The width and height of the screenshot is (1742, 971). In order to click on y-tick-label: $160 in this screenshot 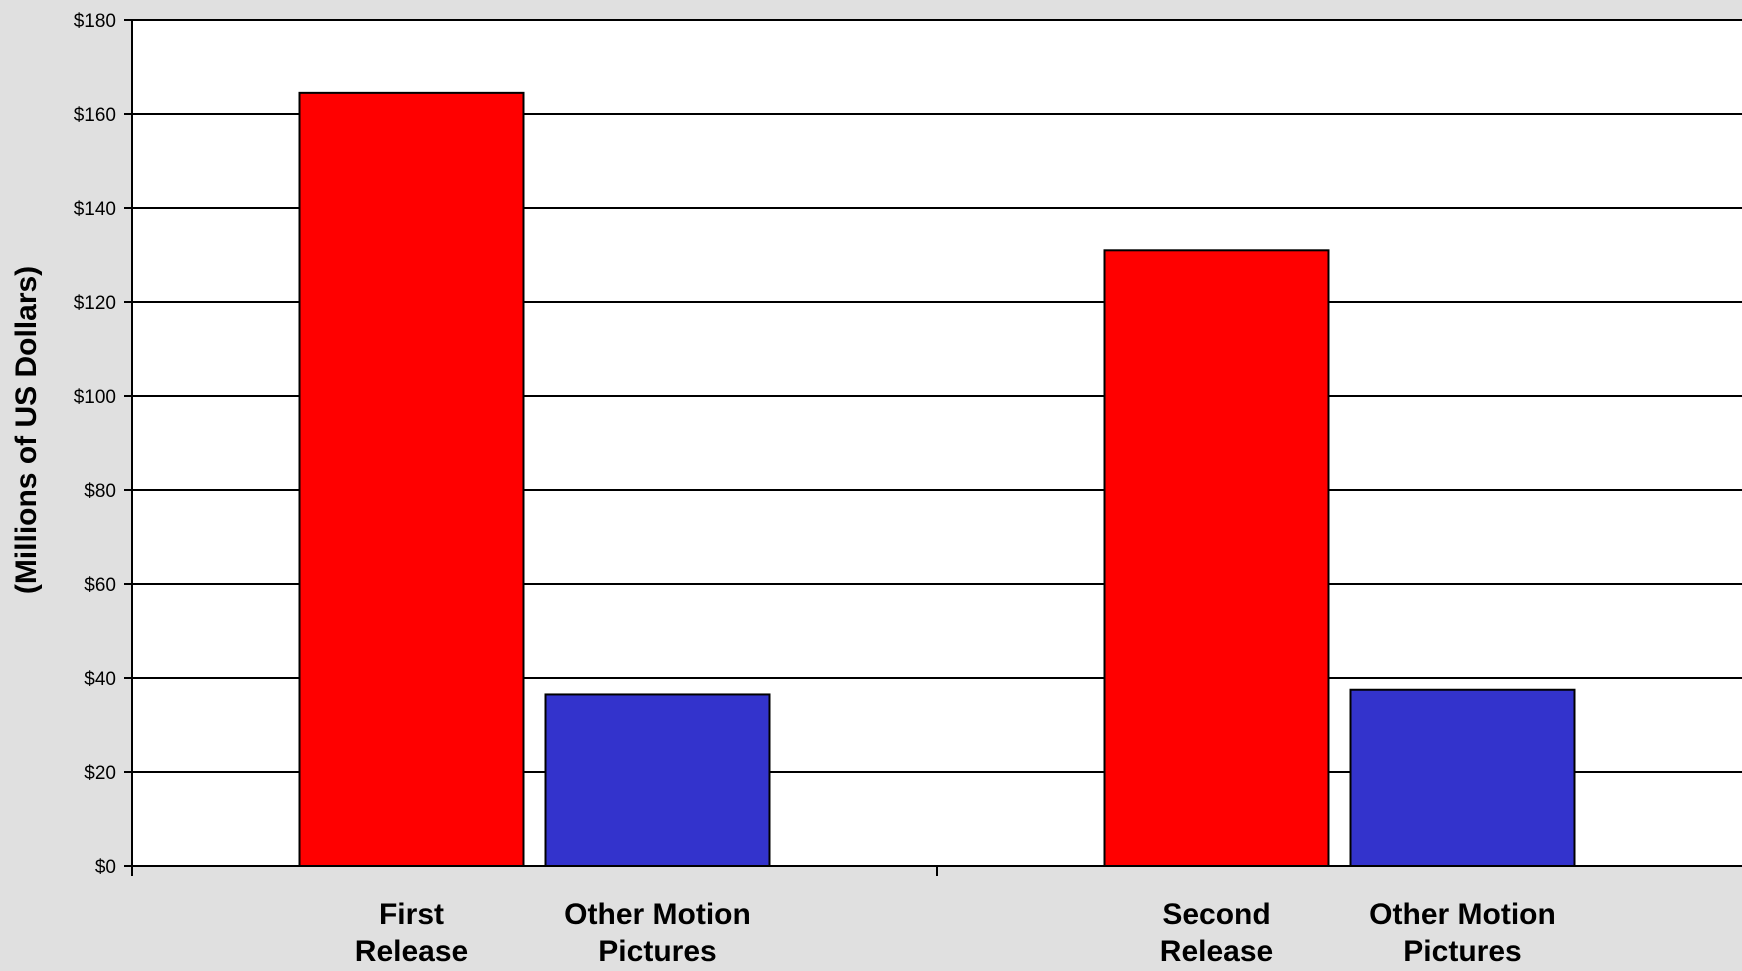, I will do `click(95, 115)`.